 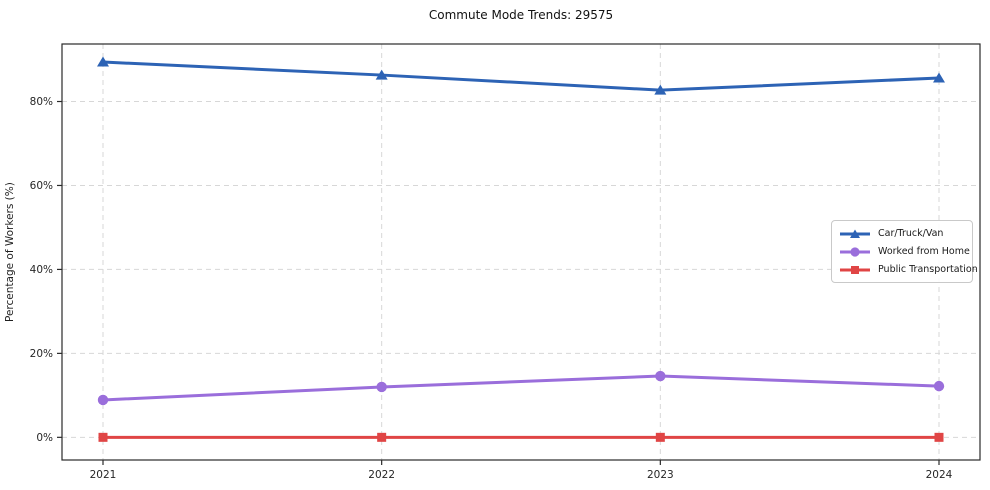 What do you see at coordinates (911, 233) in the screenshot?
I see `legend-label: Car/Truck/Van` at bounding box center [911, 233].